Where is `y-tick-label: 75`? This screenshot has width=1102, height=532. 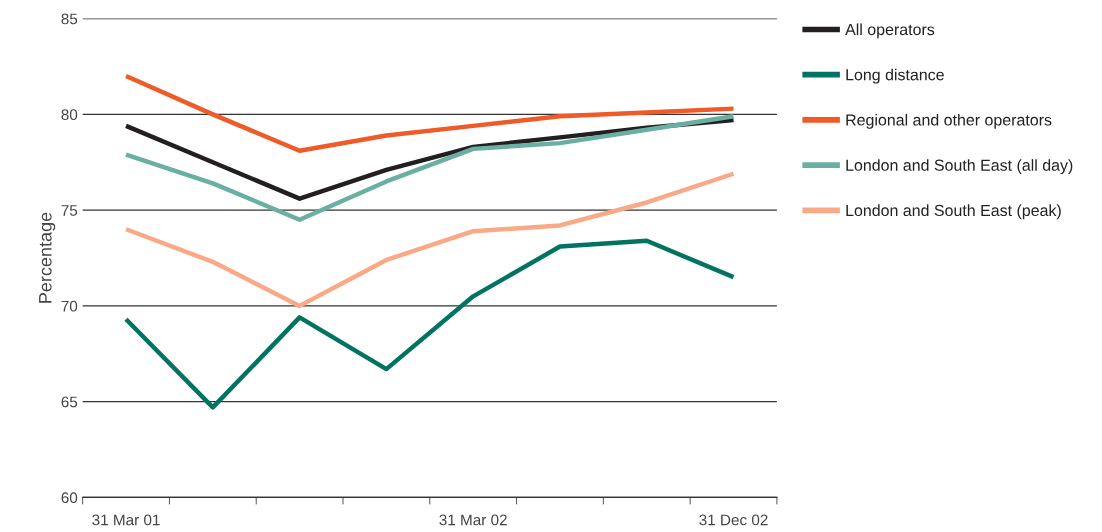
y-tick-label: 75 is located at coordinates (69, 210).